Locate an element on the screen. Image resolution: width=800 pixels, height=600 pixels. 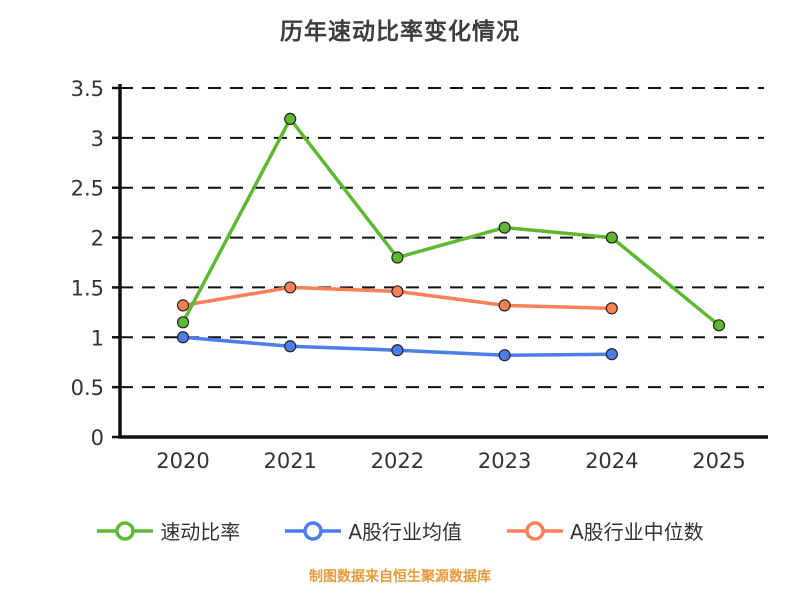
legend-item-industry-mean: A股行业均值 is located at coordinates (373, 530).